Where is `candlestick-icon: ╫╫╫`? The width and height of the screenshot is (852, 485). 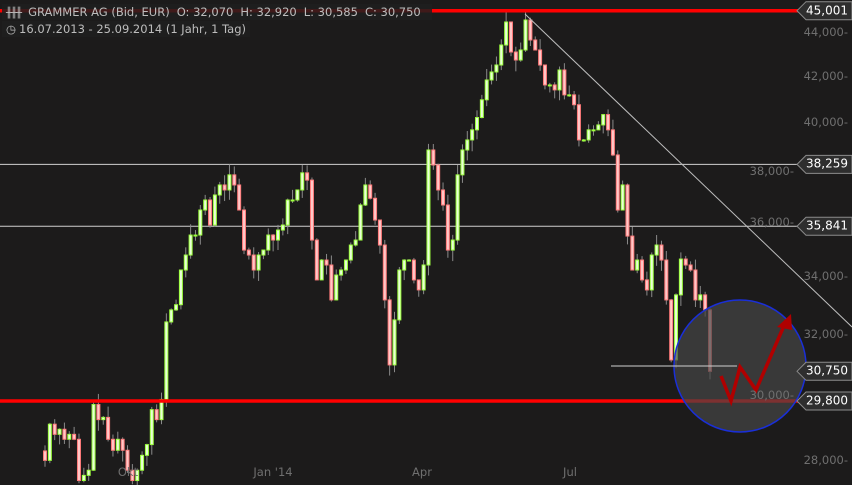 candlestick-icon: ╫╫╫ is located at coordinates (14, 13).